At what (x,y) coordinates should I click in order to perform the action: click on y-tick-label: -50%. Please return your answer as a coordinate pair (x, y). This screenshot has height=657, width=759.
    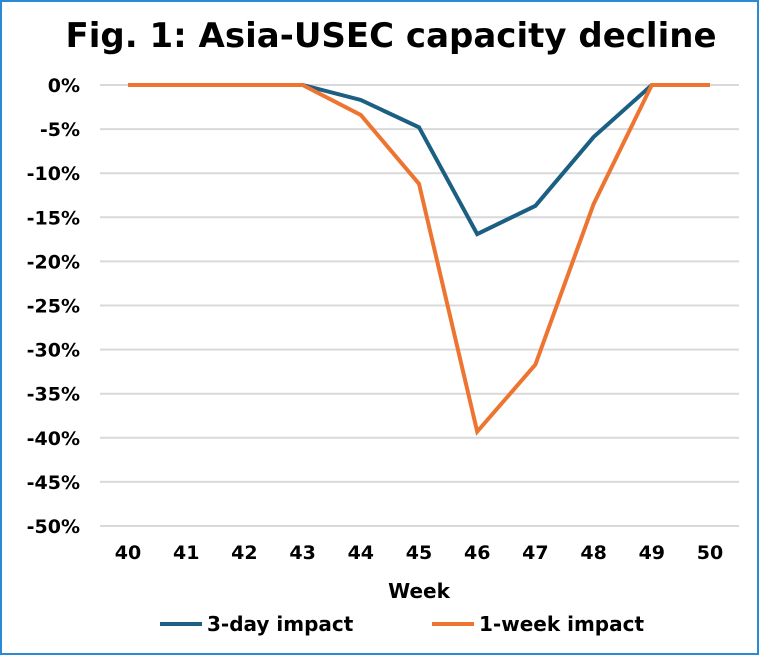
    Looking at the image, I should click on (53, 527).